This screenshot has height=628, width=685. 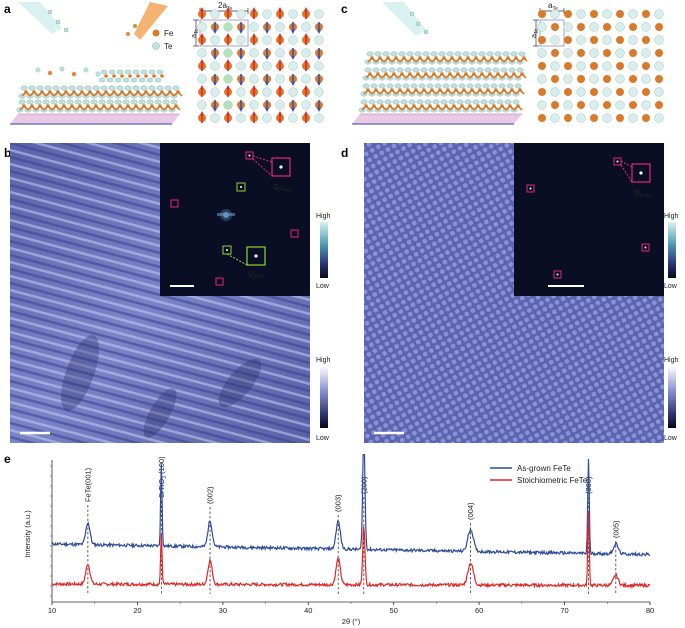 What do you see at coordinates (470, 511) in the screenshot?
I see `peak-label: (004)` at bounding box center [470, 511].